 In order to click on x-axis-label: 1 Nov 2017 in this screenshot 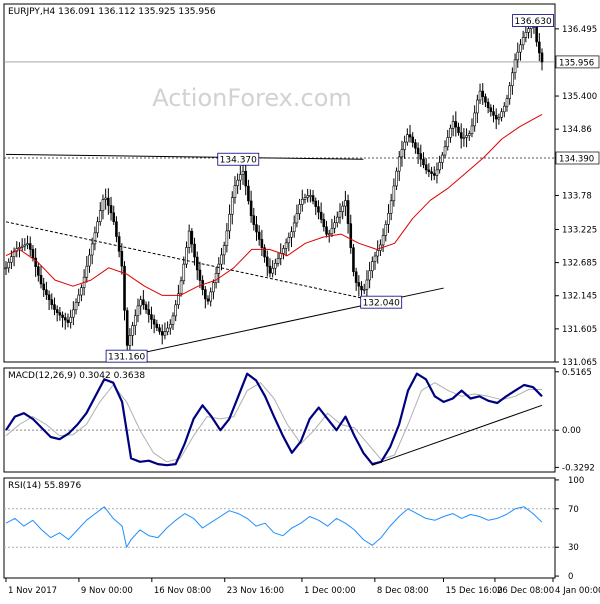, I will do `click(32, 591)`.